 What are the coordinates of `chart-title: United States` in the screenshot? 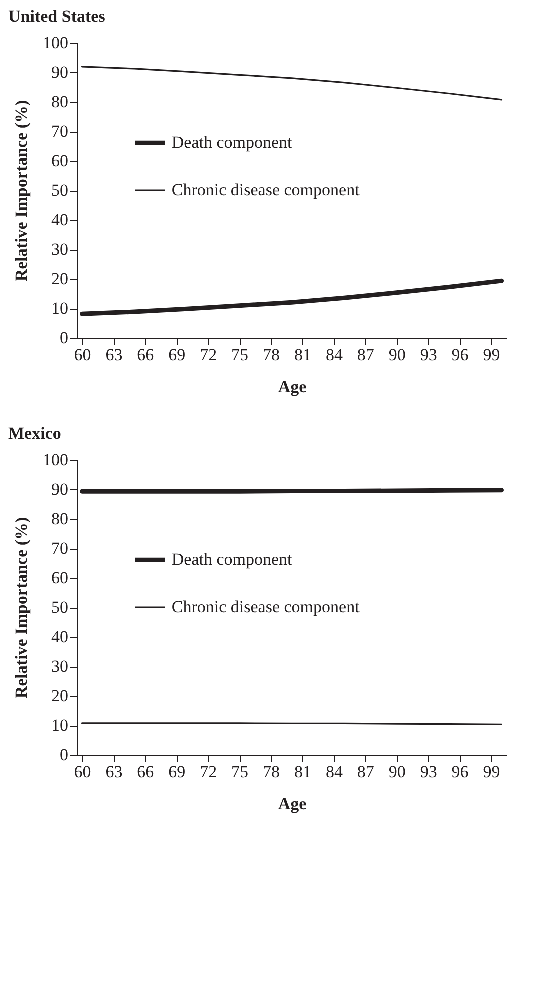 It's located at (57, 16).